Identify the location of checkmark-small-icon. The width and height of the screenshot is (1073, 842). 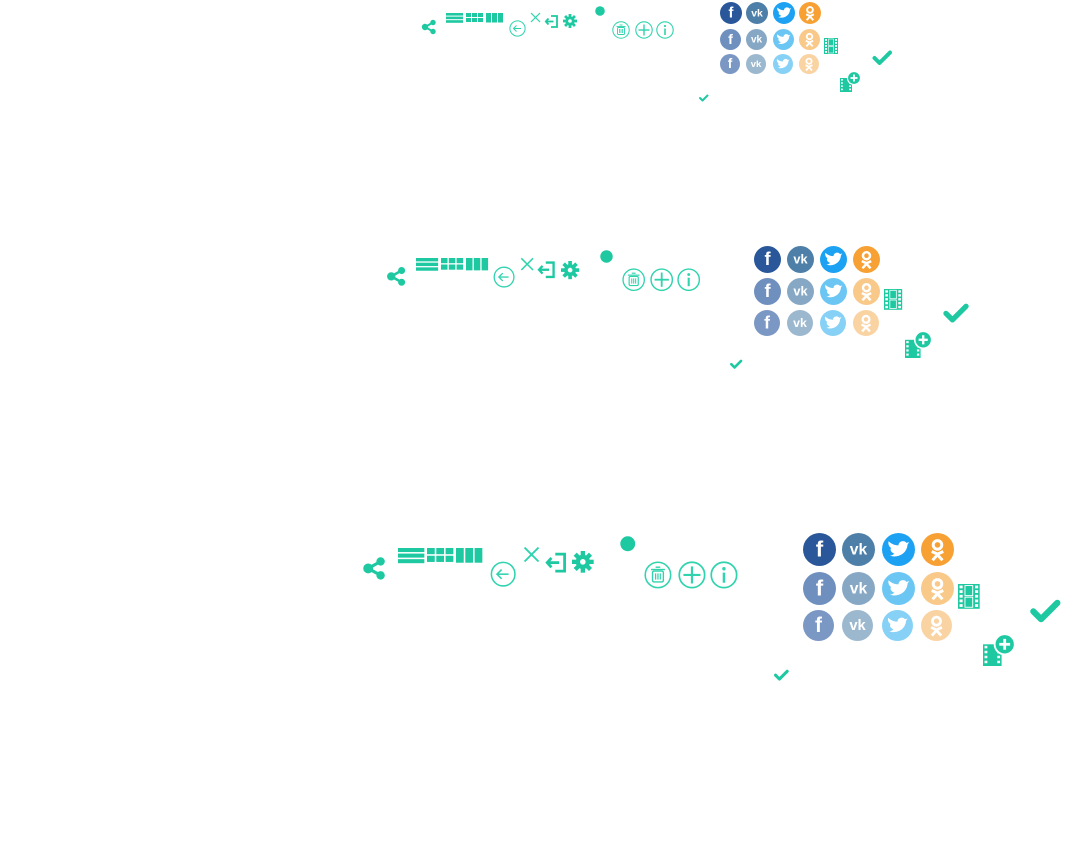
(781, 675).